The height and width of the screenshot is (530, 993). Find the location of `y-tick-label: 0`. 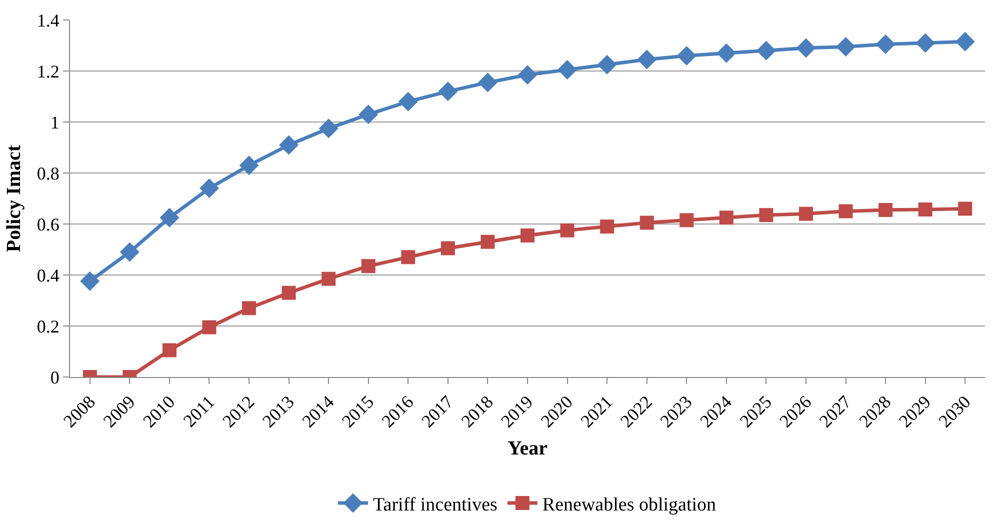

y-tick-label: 0 is located at coordinates (55, 377).